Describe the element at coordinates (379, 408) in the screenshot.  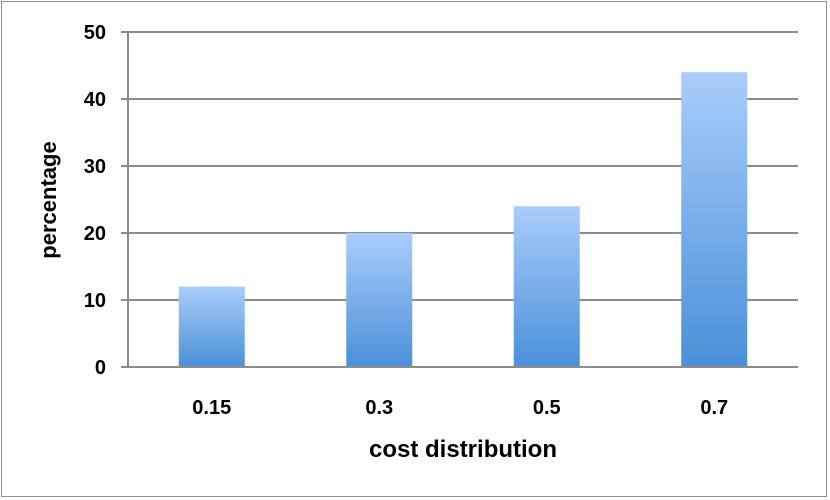
I see `x-tick-label: 0.3` at that location.